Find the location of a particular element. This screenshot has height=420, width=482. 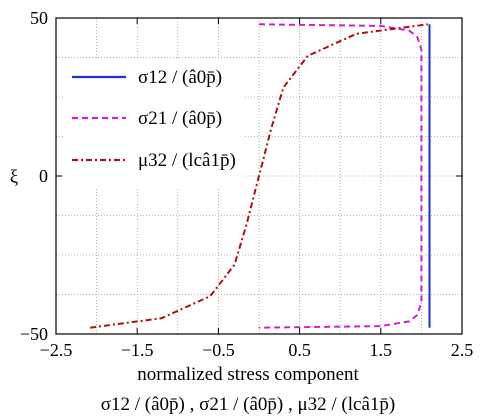

y-axis-label: ξ is located at coordinates (14, 177).